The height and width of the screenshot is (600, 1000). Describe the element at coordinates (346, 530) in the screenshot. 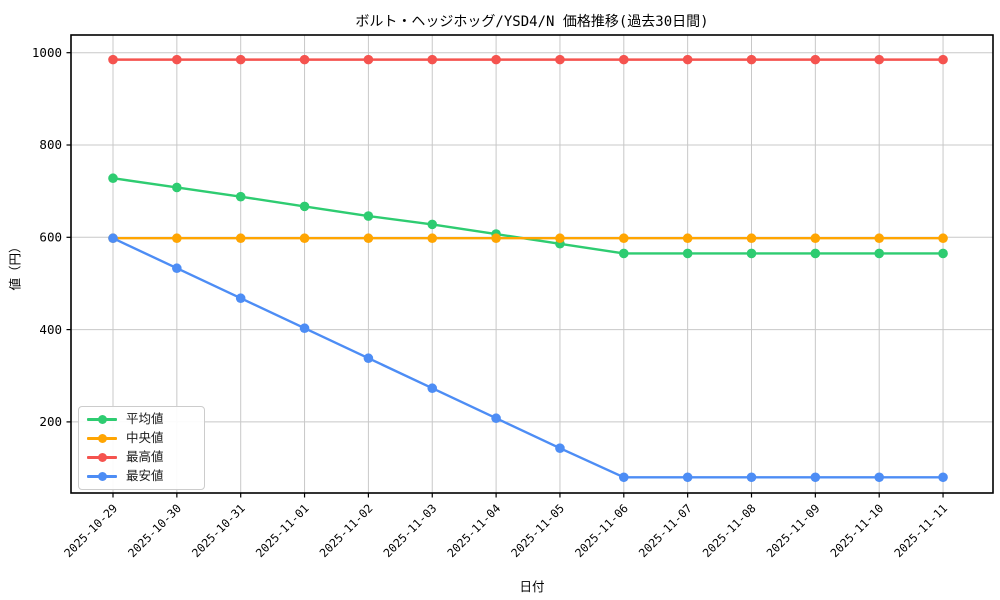

I see `x-tick-label: 2025-11-02` at that location.